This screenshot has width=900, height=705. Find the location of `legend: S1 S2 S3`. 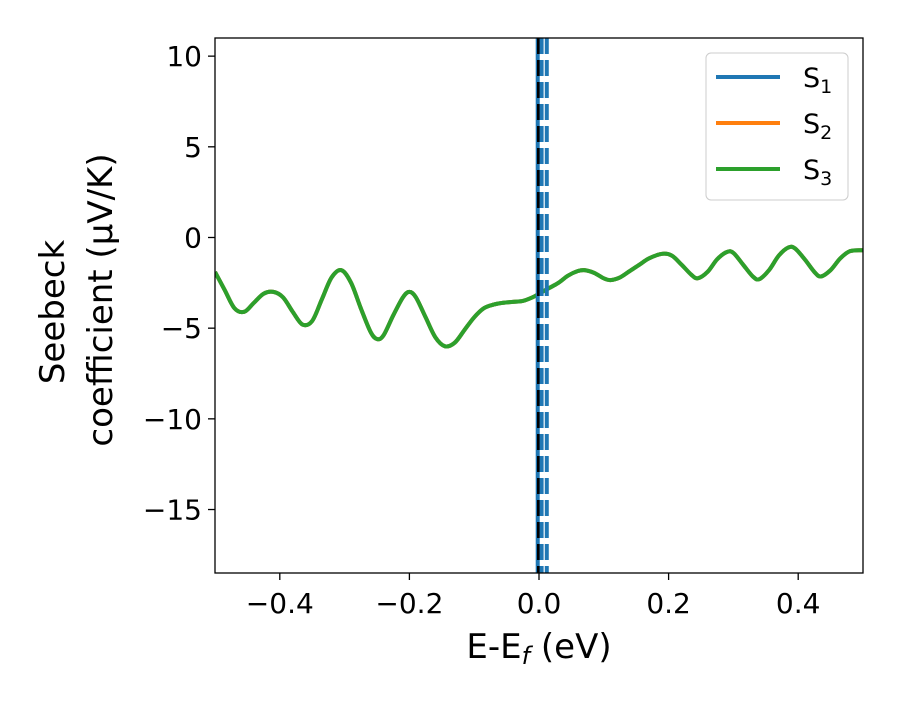

legend: S1 S2 S3 is located at coordinates (777, 126).